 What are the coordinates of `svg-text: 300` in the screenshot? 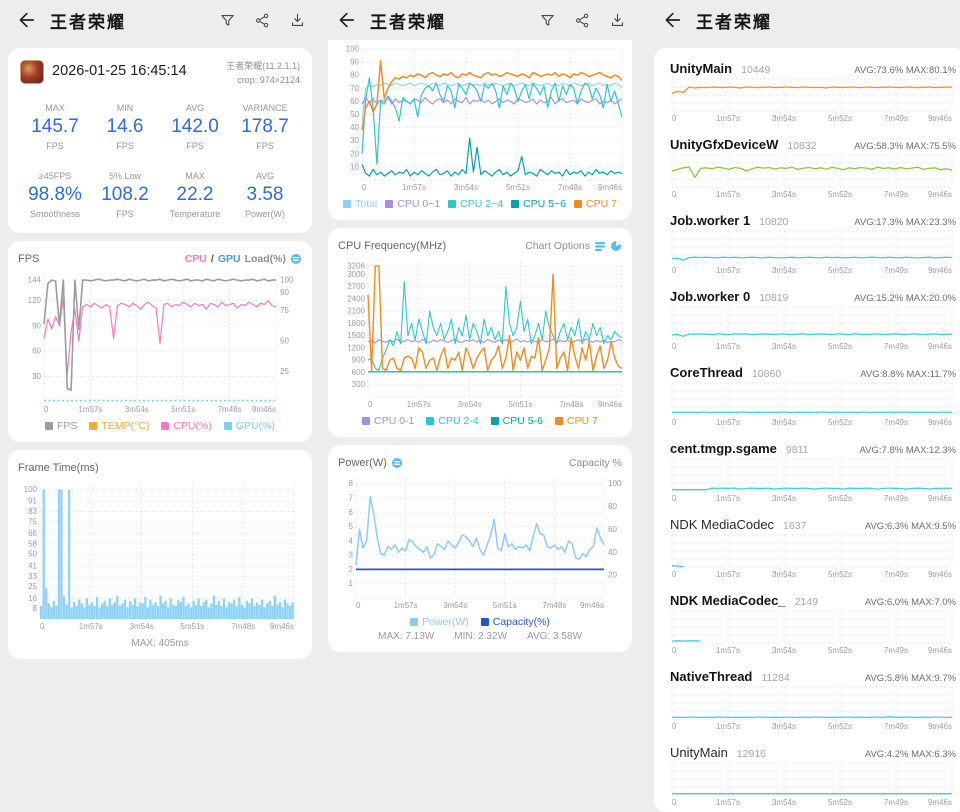 It's located at (359, 384).